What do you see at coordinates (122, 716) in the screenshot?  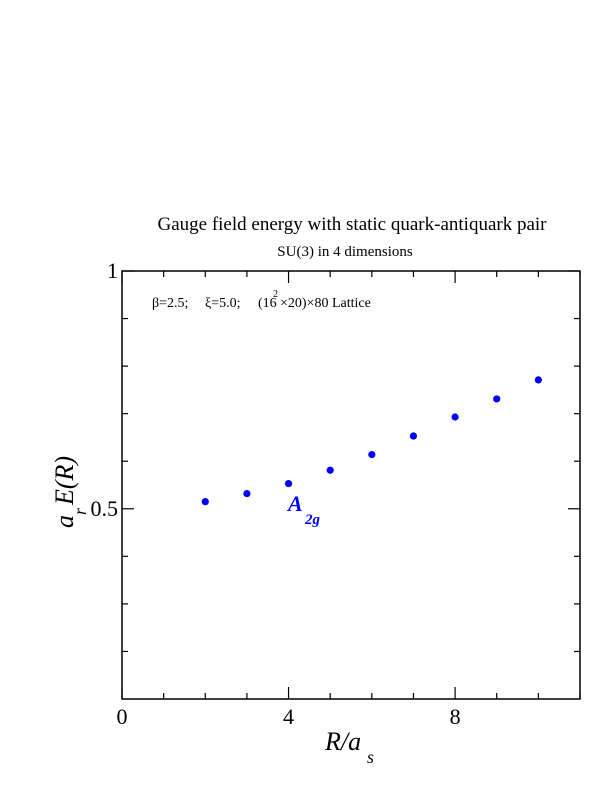 I see `x-tick-label: 0` at bounding box center [122, 716].